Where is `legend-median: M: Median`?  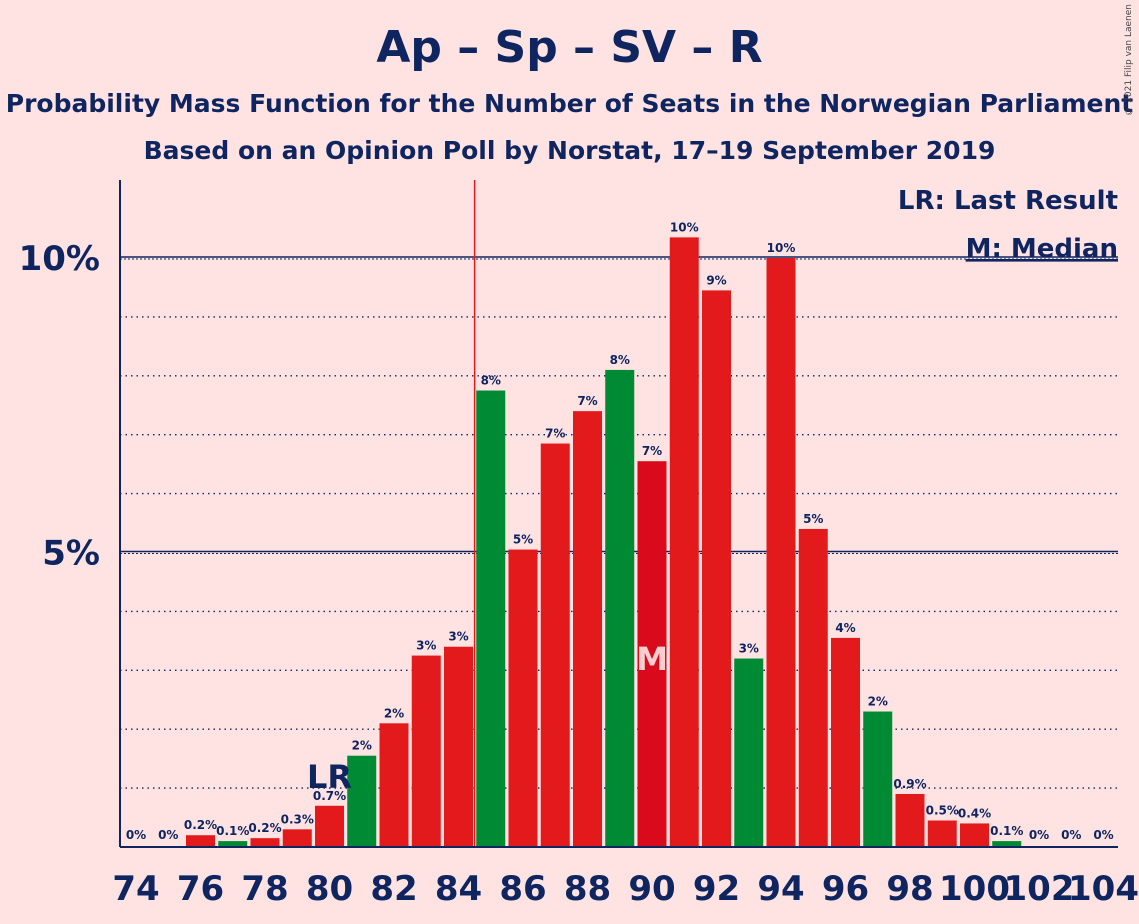 legend-median: M: Median is located at coordinates (1042, 249).